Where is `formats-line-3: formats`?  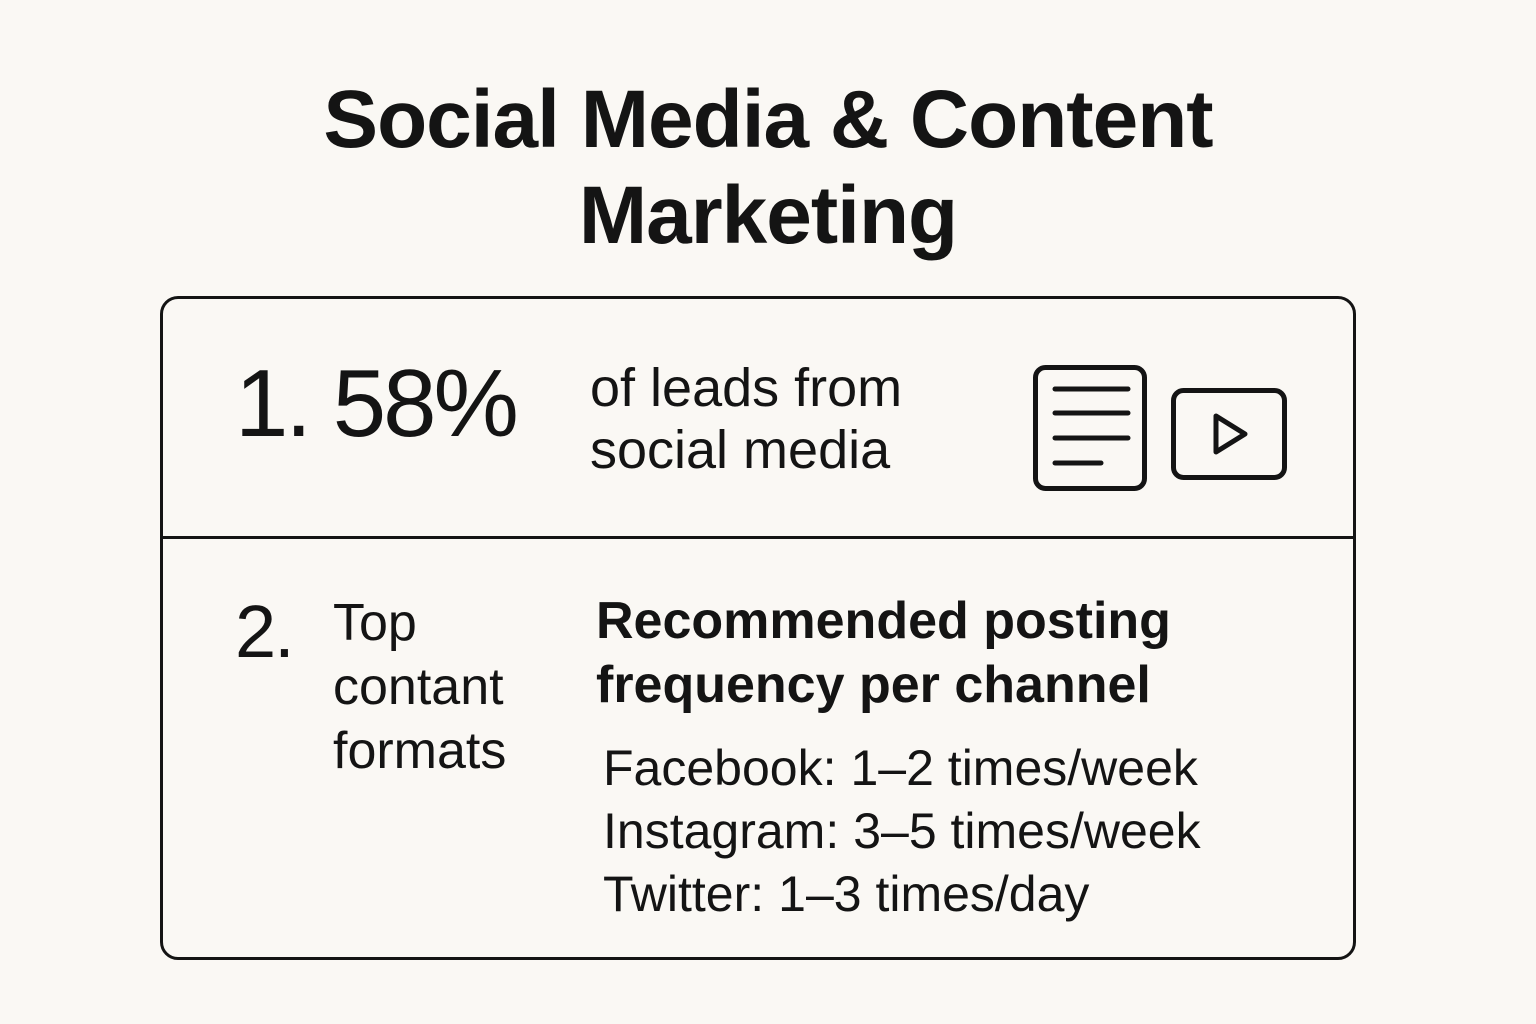
formats-line-3: formats is located at coordinates (420, 751).